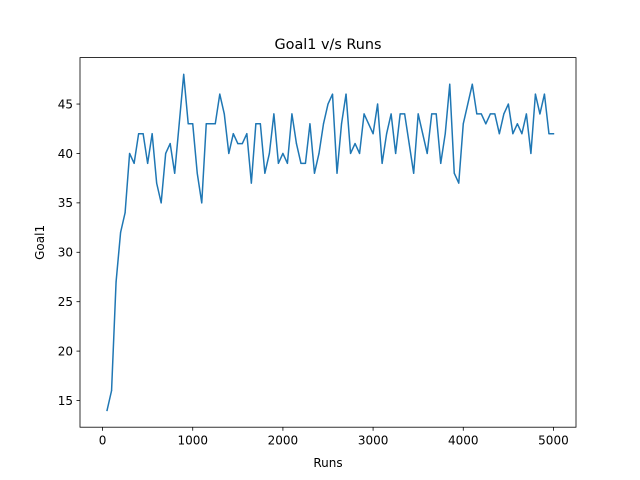  What do you see at coordinates (65, 253) in the screenshot?
I see `y-tick-label: 30` at bounding box center [65, 253].